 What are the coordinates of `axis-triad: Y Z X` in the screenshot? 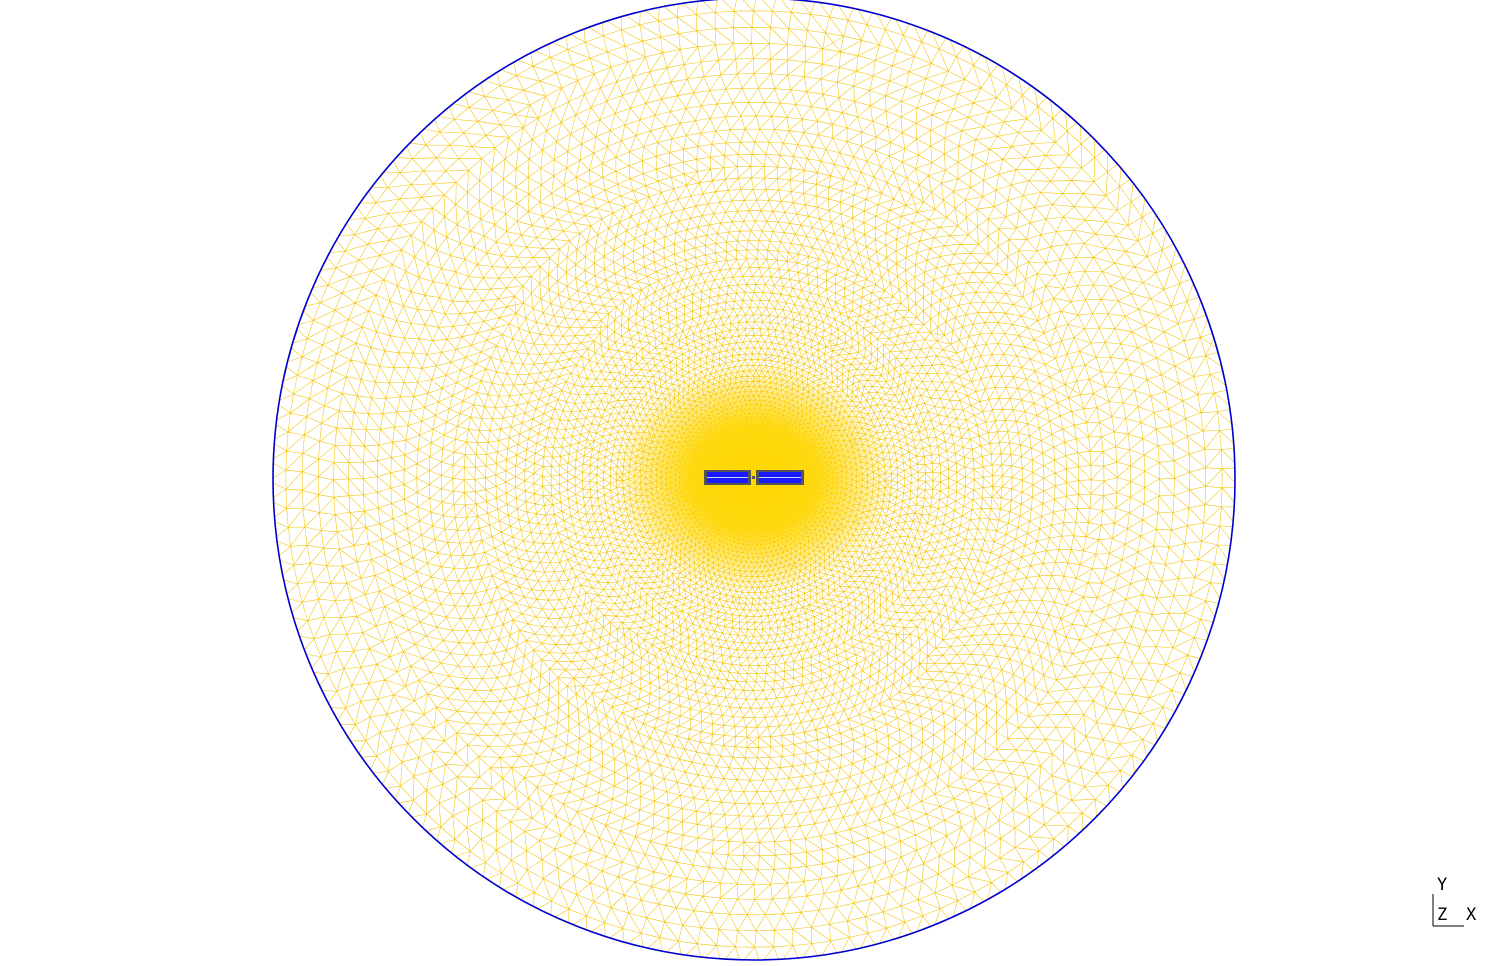 It's located at (1451, 902).